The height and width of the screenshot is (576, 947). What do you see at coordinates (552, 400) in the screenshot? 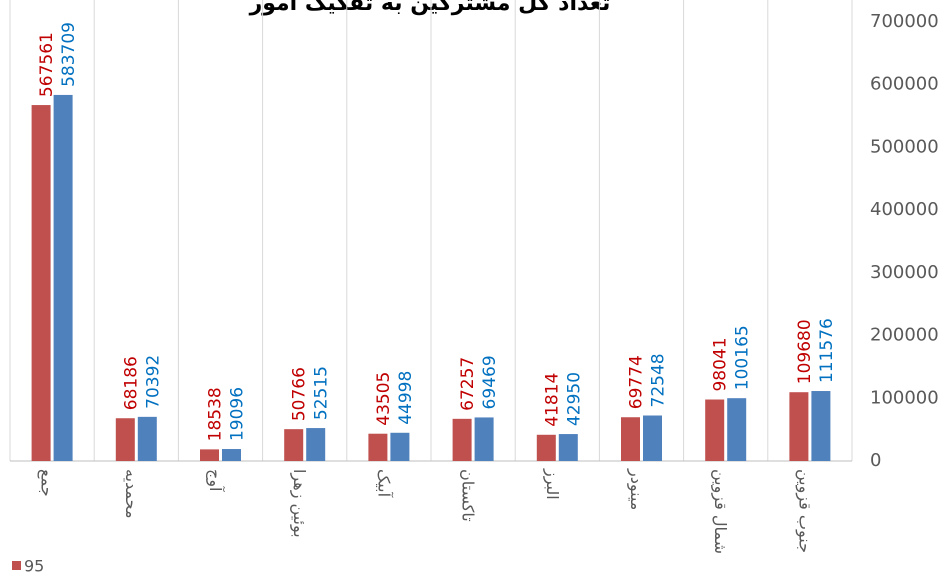
I see `data-label: 41814` at bounding box center [552, 400].